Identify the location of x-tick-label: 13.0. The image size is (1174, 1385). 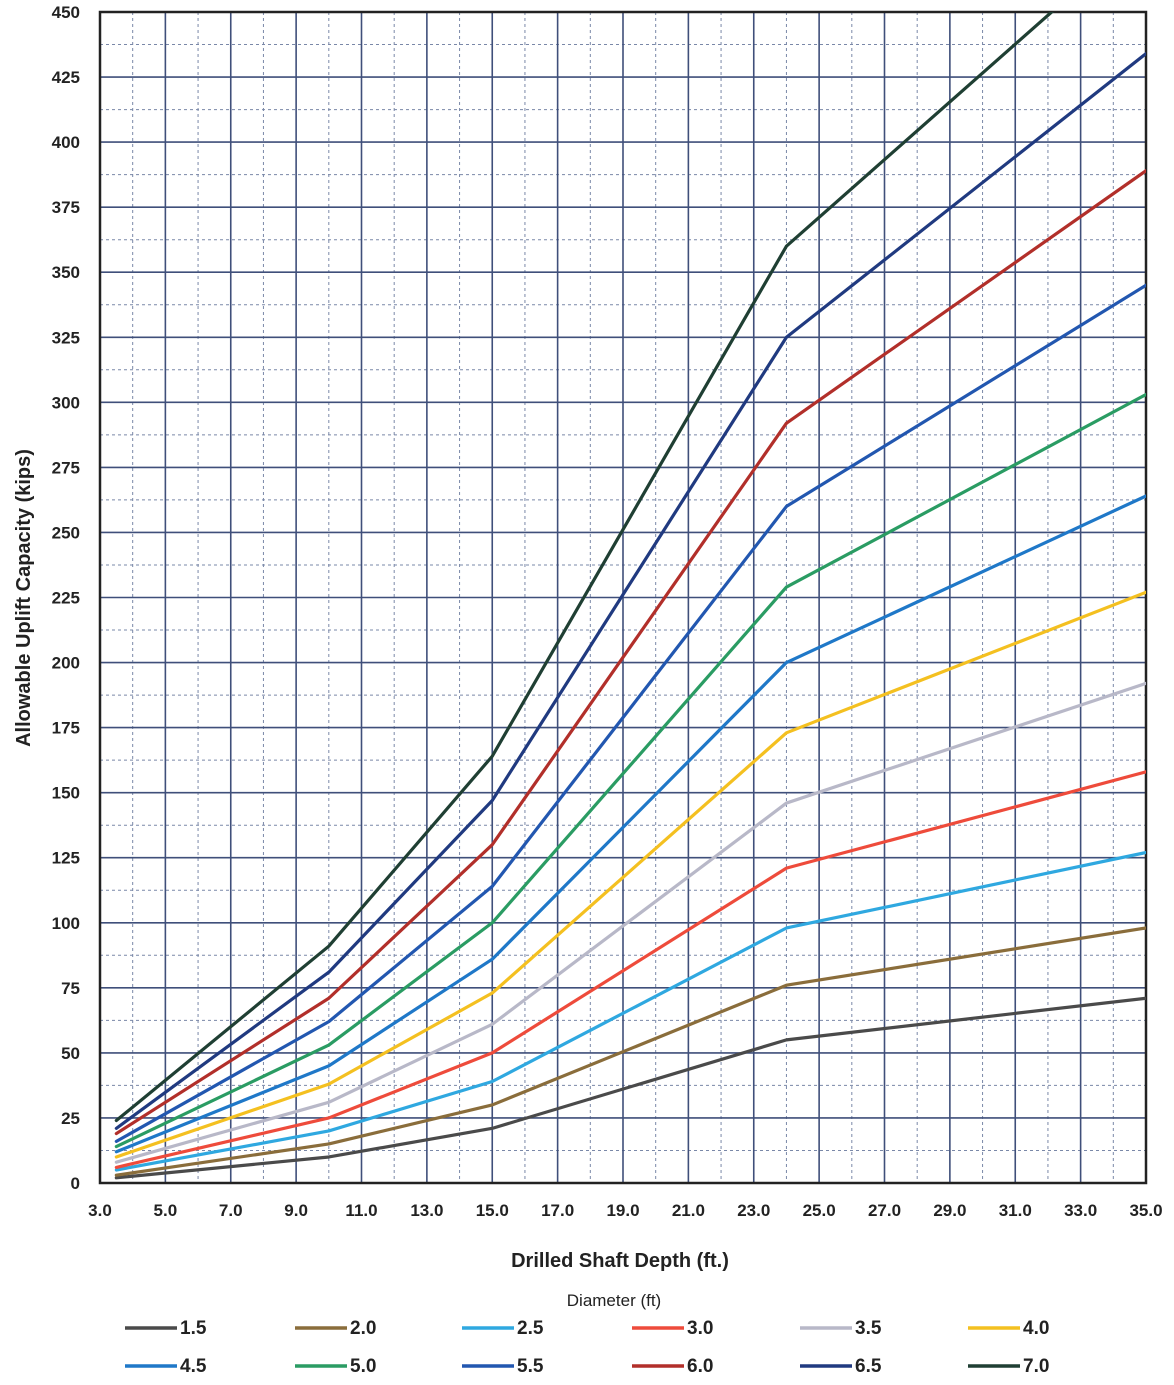
(426, 1210).